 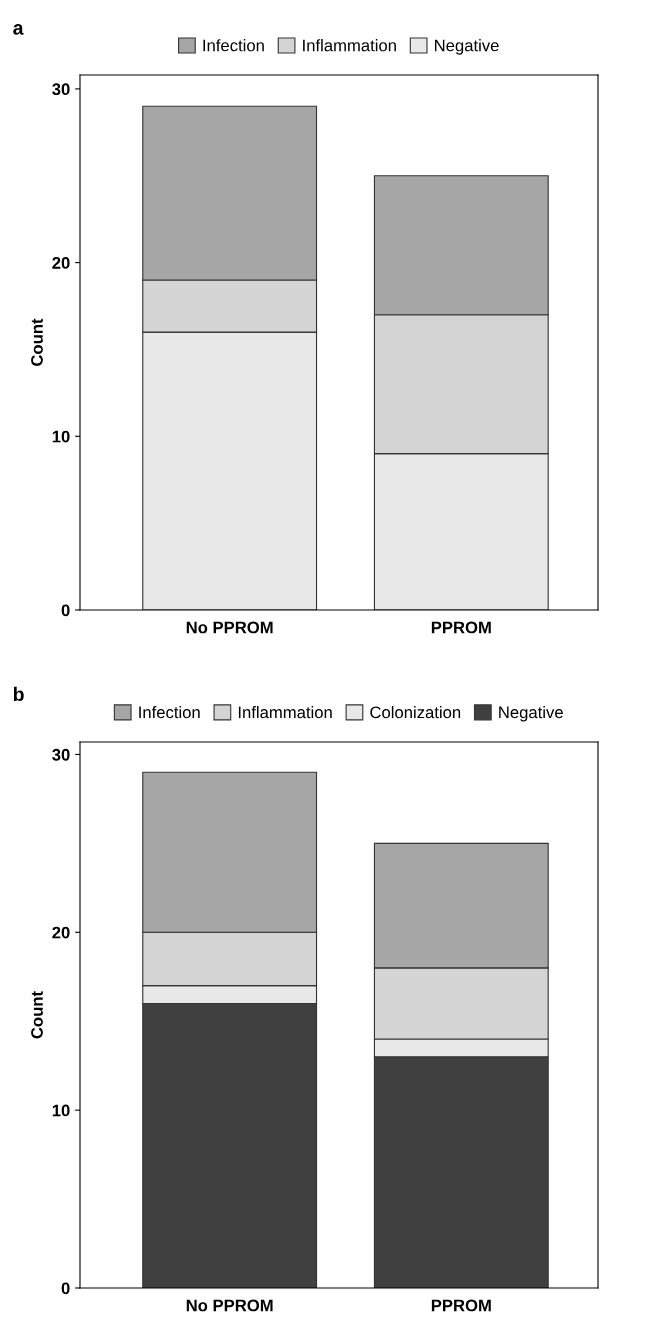 I want to click on chart-title: b, so click(x=18, y=694).